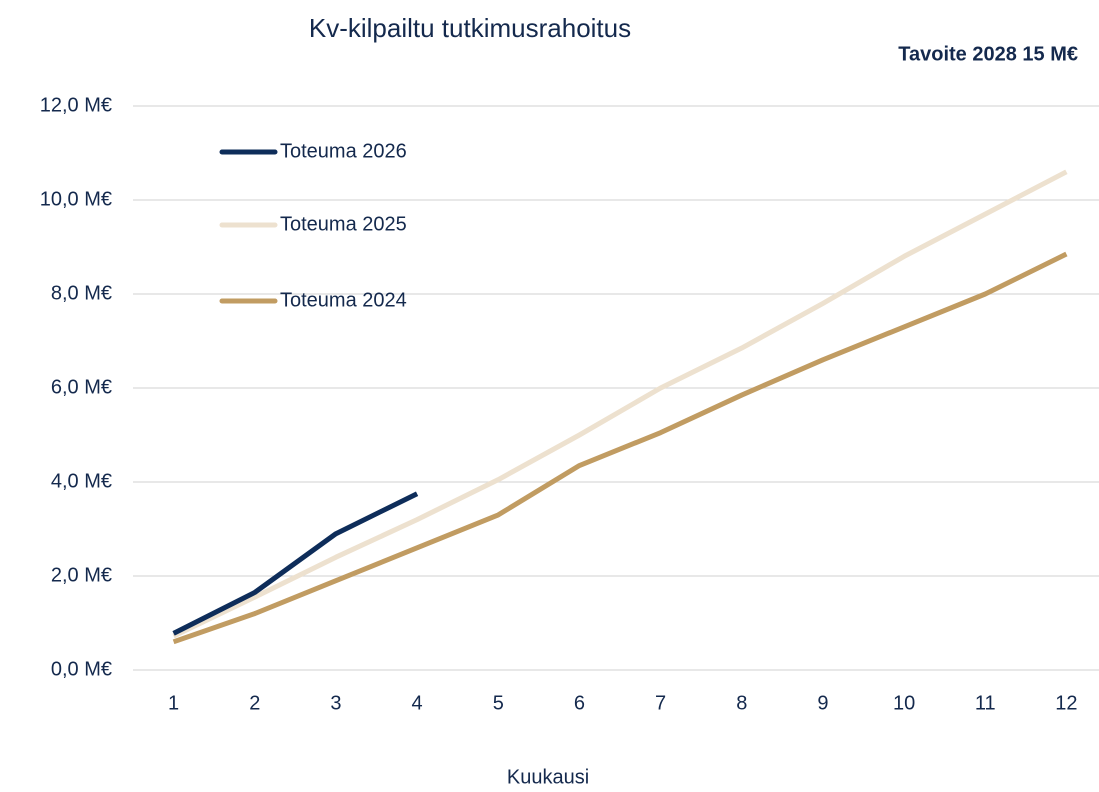 The image size is (1099, 792). What do you see at coordinates (985, 703) in the screenshot?
I see `x-tick-label: 11` at bounding box center [985, 703].